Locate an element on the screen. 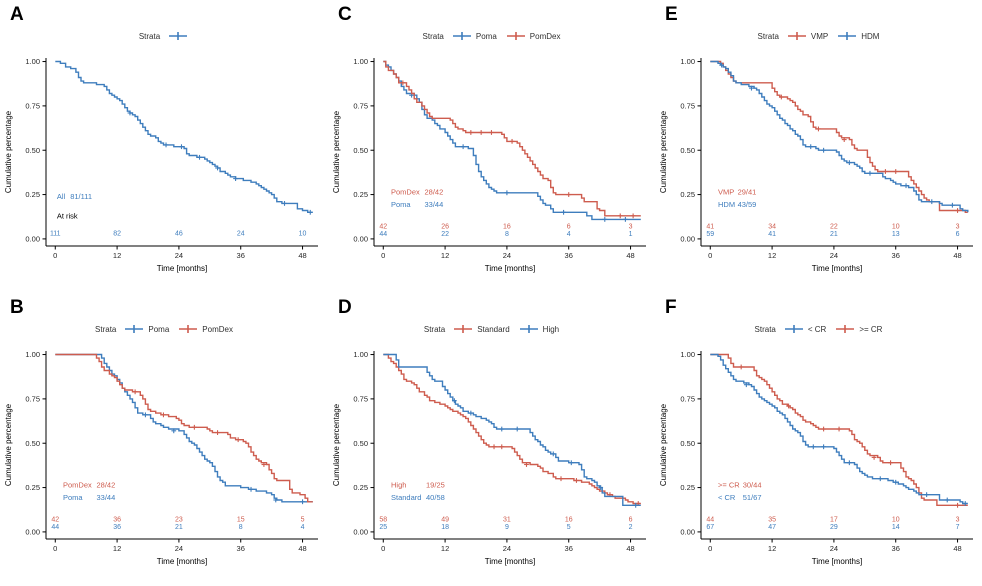  survival-curve-all is located at coordinates (184, 136).